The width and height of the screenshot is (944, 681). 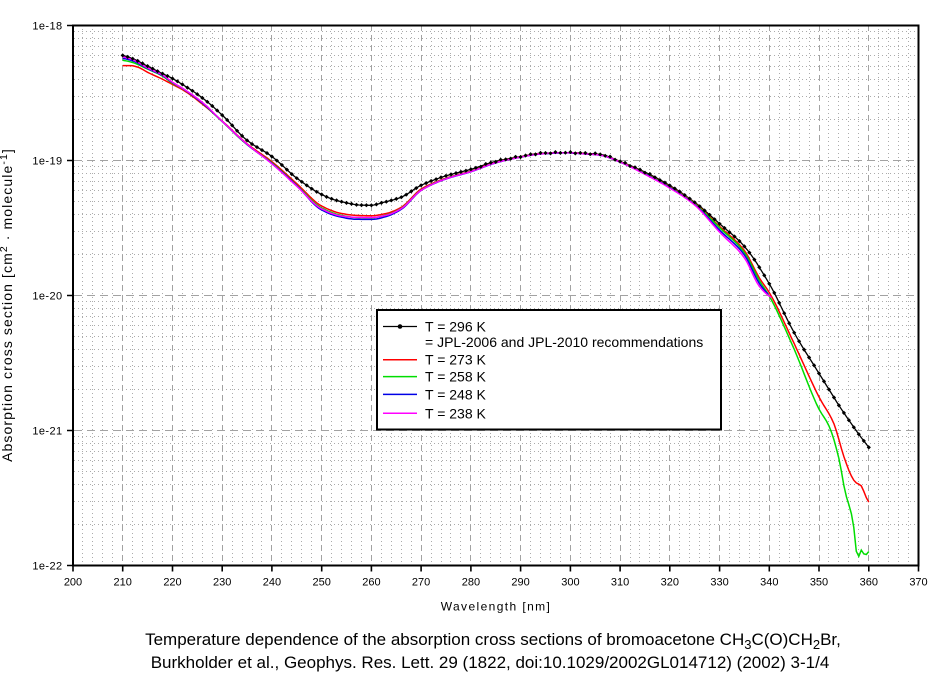 What do you see at coordinates (322, 583) in the screenshot?
I see `svg-text: 250` at bounding box center [322, 583].